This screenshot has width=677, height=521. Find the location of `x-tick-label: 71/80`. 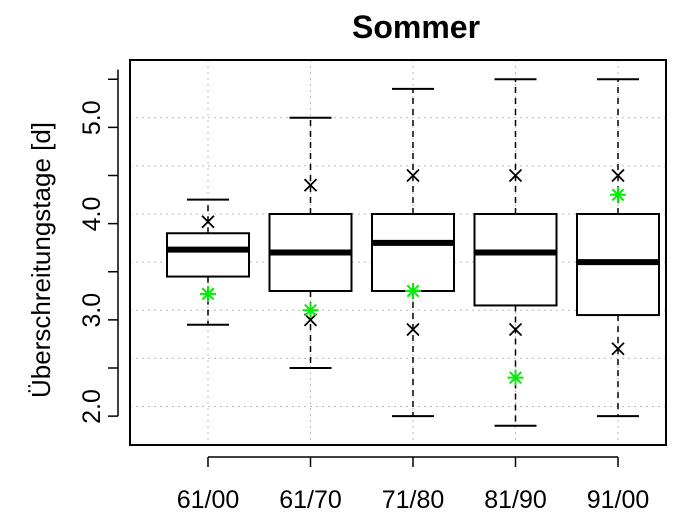

x-tick-label: 71/80 is located at coordinates (413, 500).